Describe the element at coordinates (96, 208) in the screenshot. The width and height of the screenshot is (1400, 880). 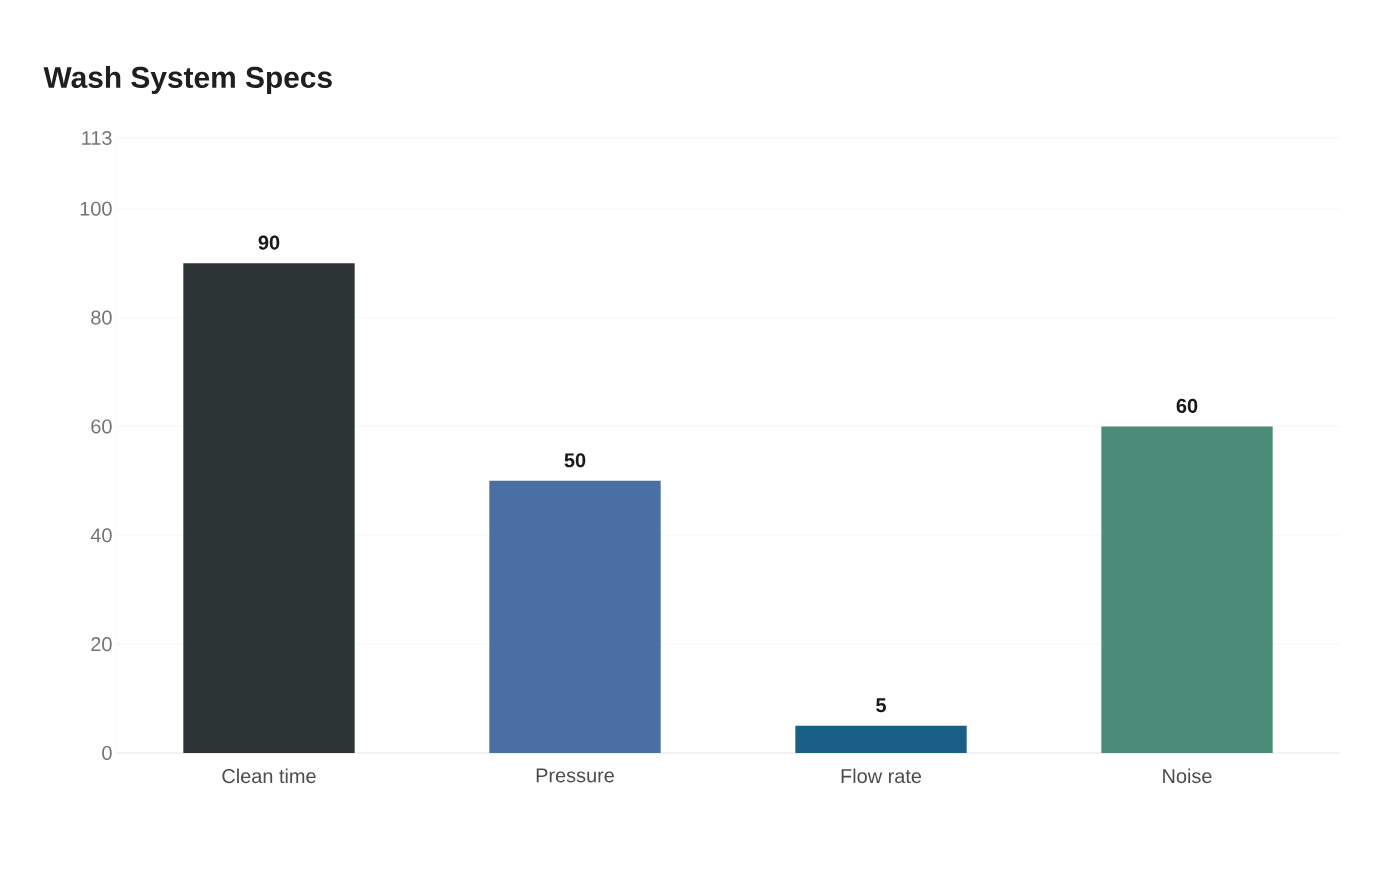
I see `y-tick-label: 100` at that location.